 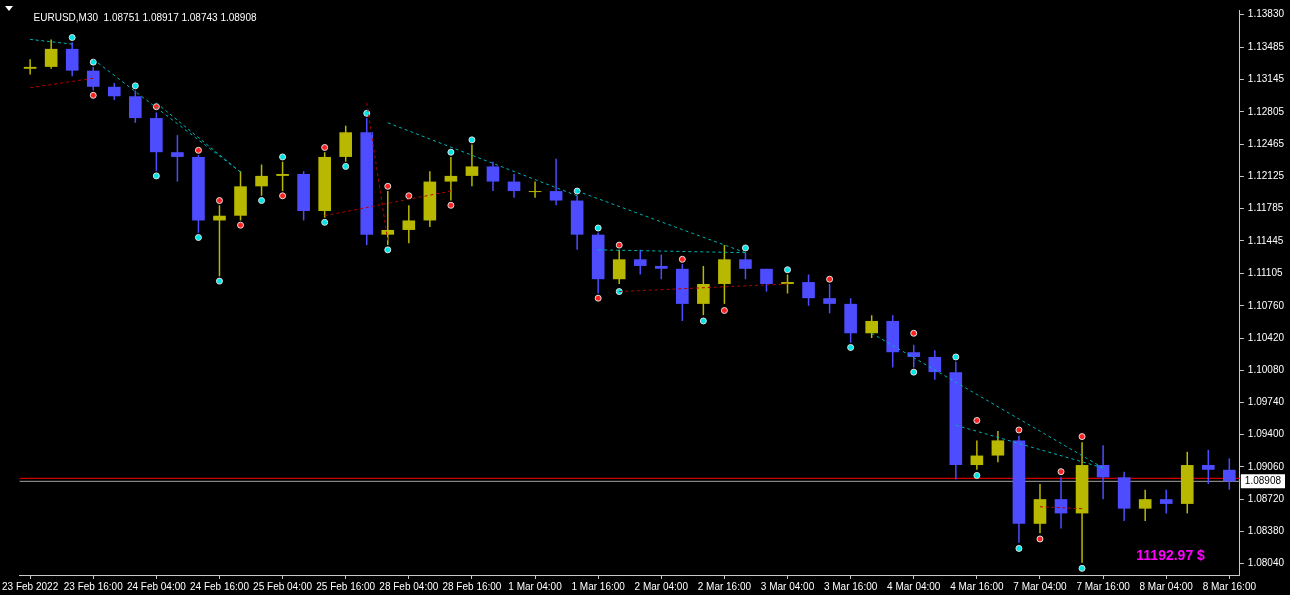 What do you see at coordinates (220, 586) in the screenshot?
I see `x-tick-label: 24 Feb 16:00` at bounding box center [220, 586].